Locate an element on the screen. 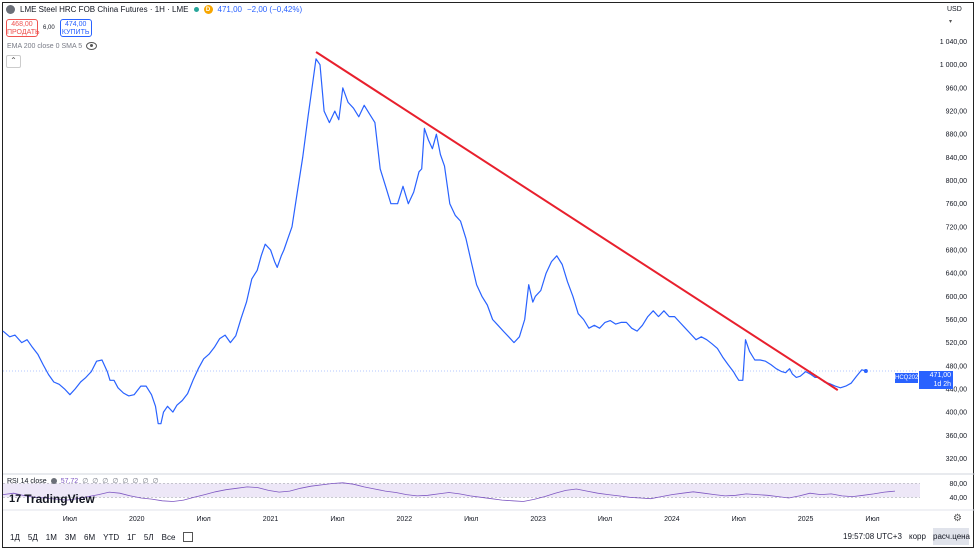  y-tick-label: 720,00 is located at coordinates (957, 227).